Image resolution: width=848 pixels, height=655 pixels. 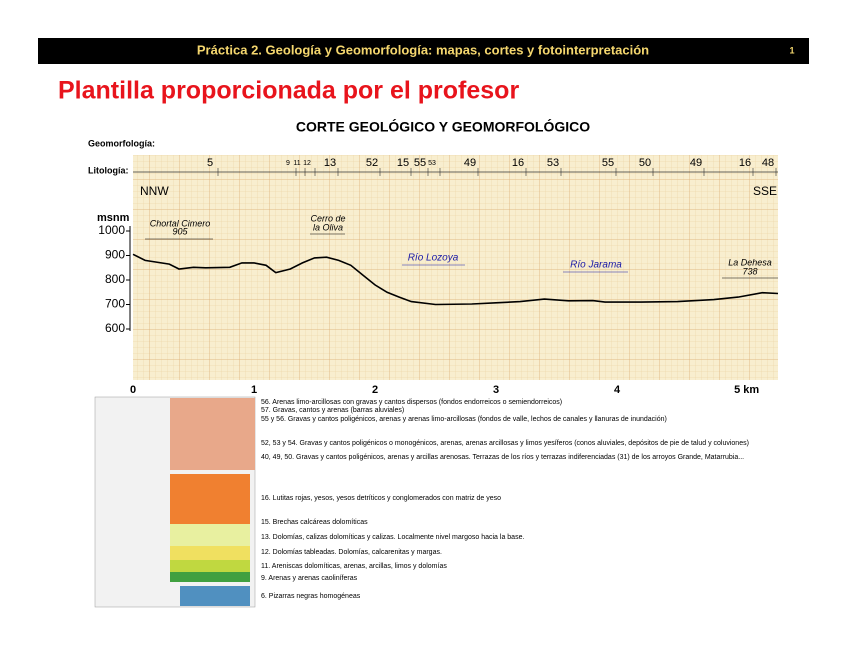 What do you see at coordinates (108, 170) in the screenshot?
I see `litologia-label: Litología:` at bounding box center [108, 170].